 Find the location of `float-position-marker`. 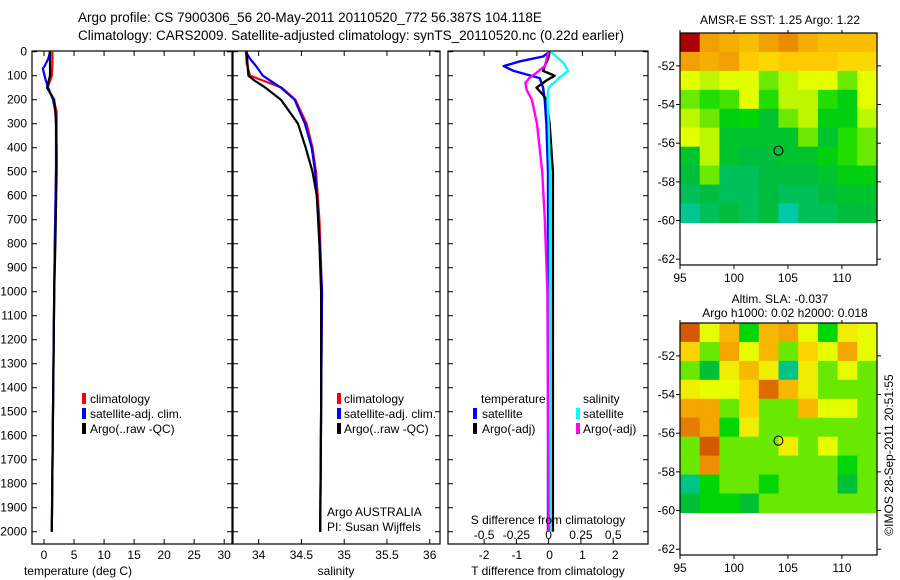

float-position-marker is located at coordinates (778, 150).